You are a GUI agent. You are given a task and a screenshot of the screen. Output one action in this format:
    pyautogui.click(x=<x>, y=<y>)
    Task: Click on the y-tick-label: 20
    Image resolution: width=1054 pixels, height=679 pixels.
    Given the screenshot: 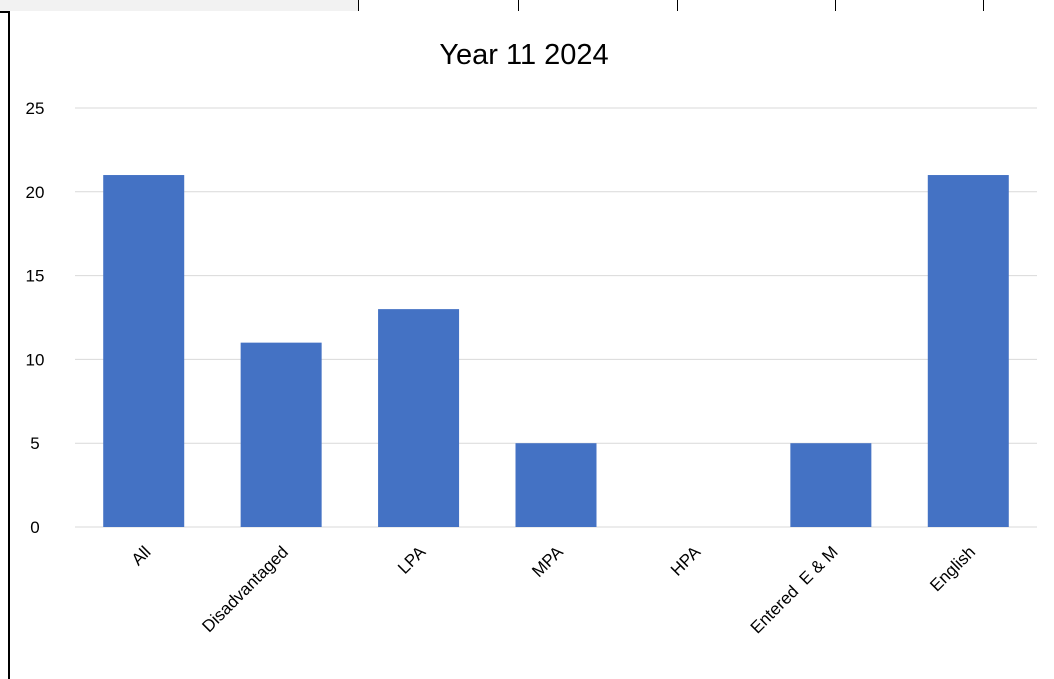 What is the action you would take?
    pyautogui.click(x=35, y=192)
    